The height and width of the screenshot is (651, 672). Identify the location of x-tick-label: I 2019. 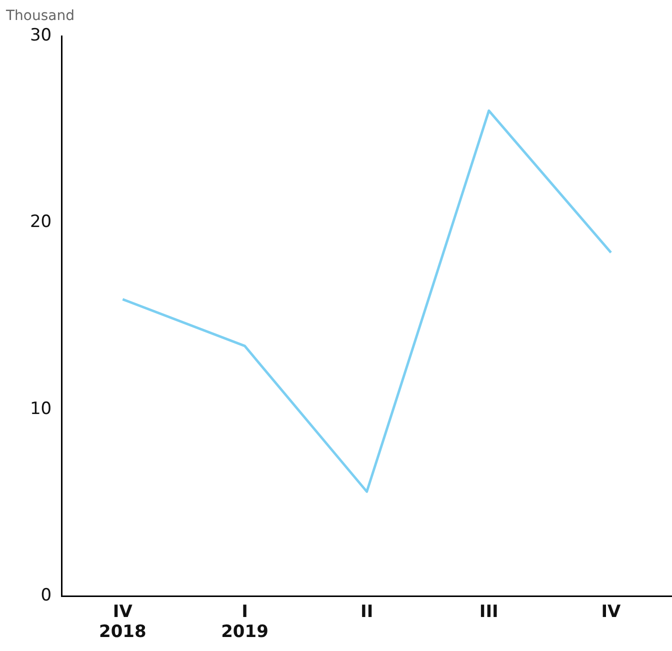
(244, 622).